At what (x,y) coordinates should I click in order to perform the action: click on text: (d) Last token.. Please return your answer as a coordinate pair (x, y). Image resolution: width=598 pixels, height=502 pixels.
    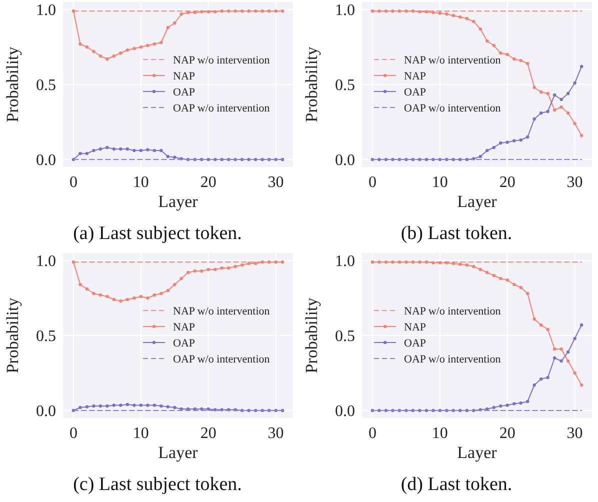
    Looking at the image, I should click on (456, 484).